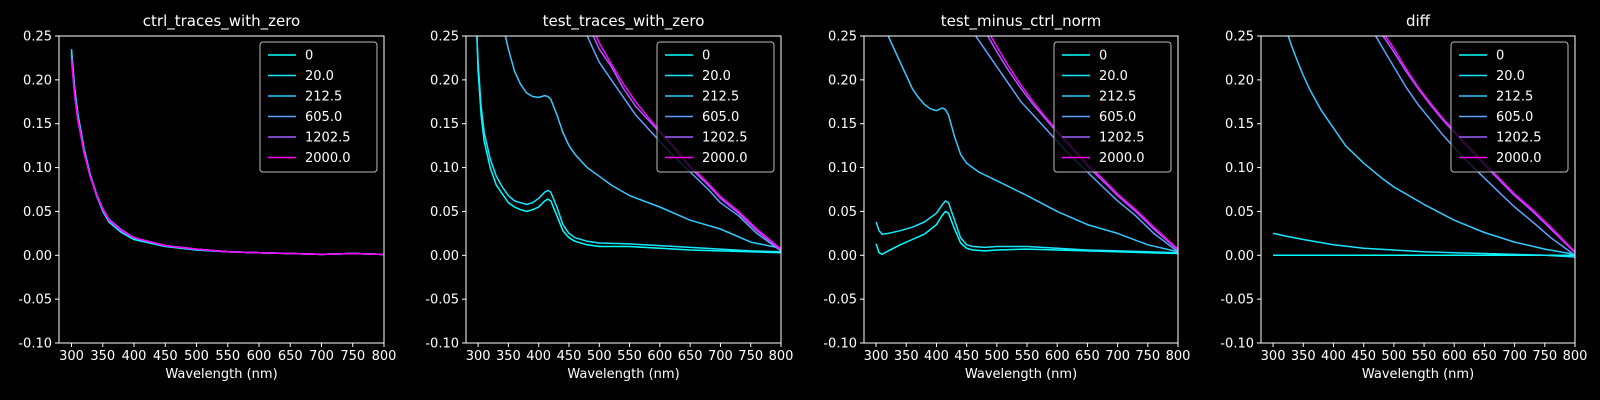 This screenshot has width=1600, height=400. I want to click on chart-title: diff, so click(1418, 21).